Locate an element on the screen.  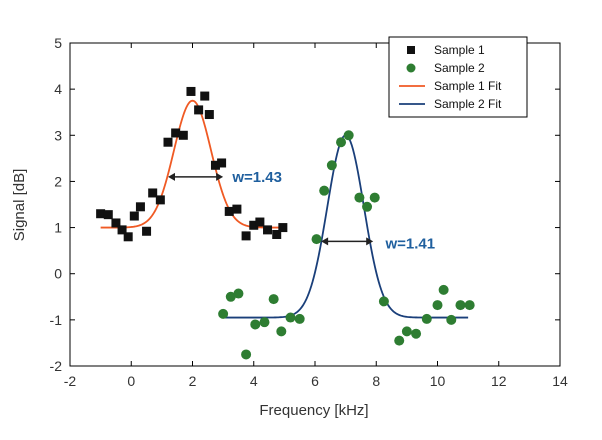
legend-label-sample-2: Sample 2 is located at coordinates (459, 68).